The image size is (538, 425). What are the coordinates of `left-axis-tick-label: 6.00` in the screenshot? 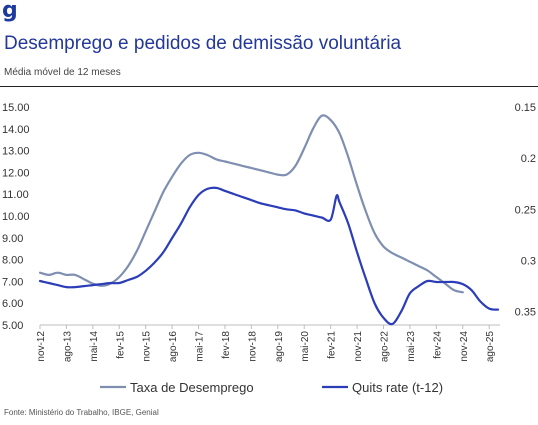 It's located at (12, 304).